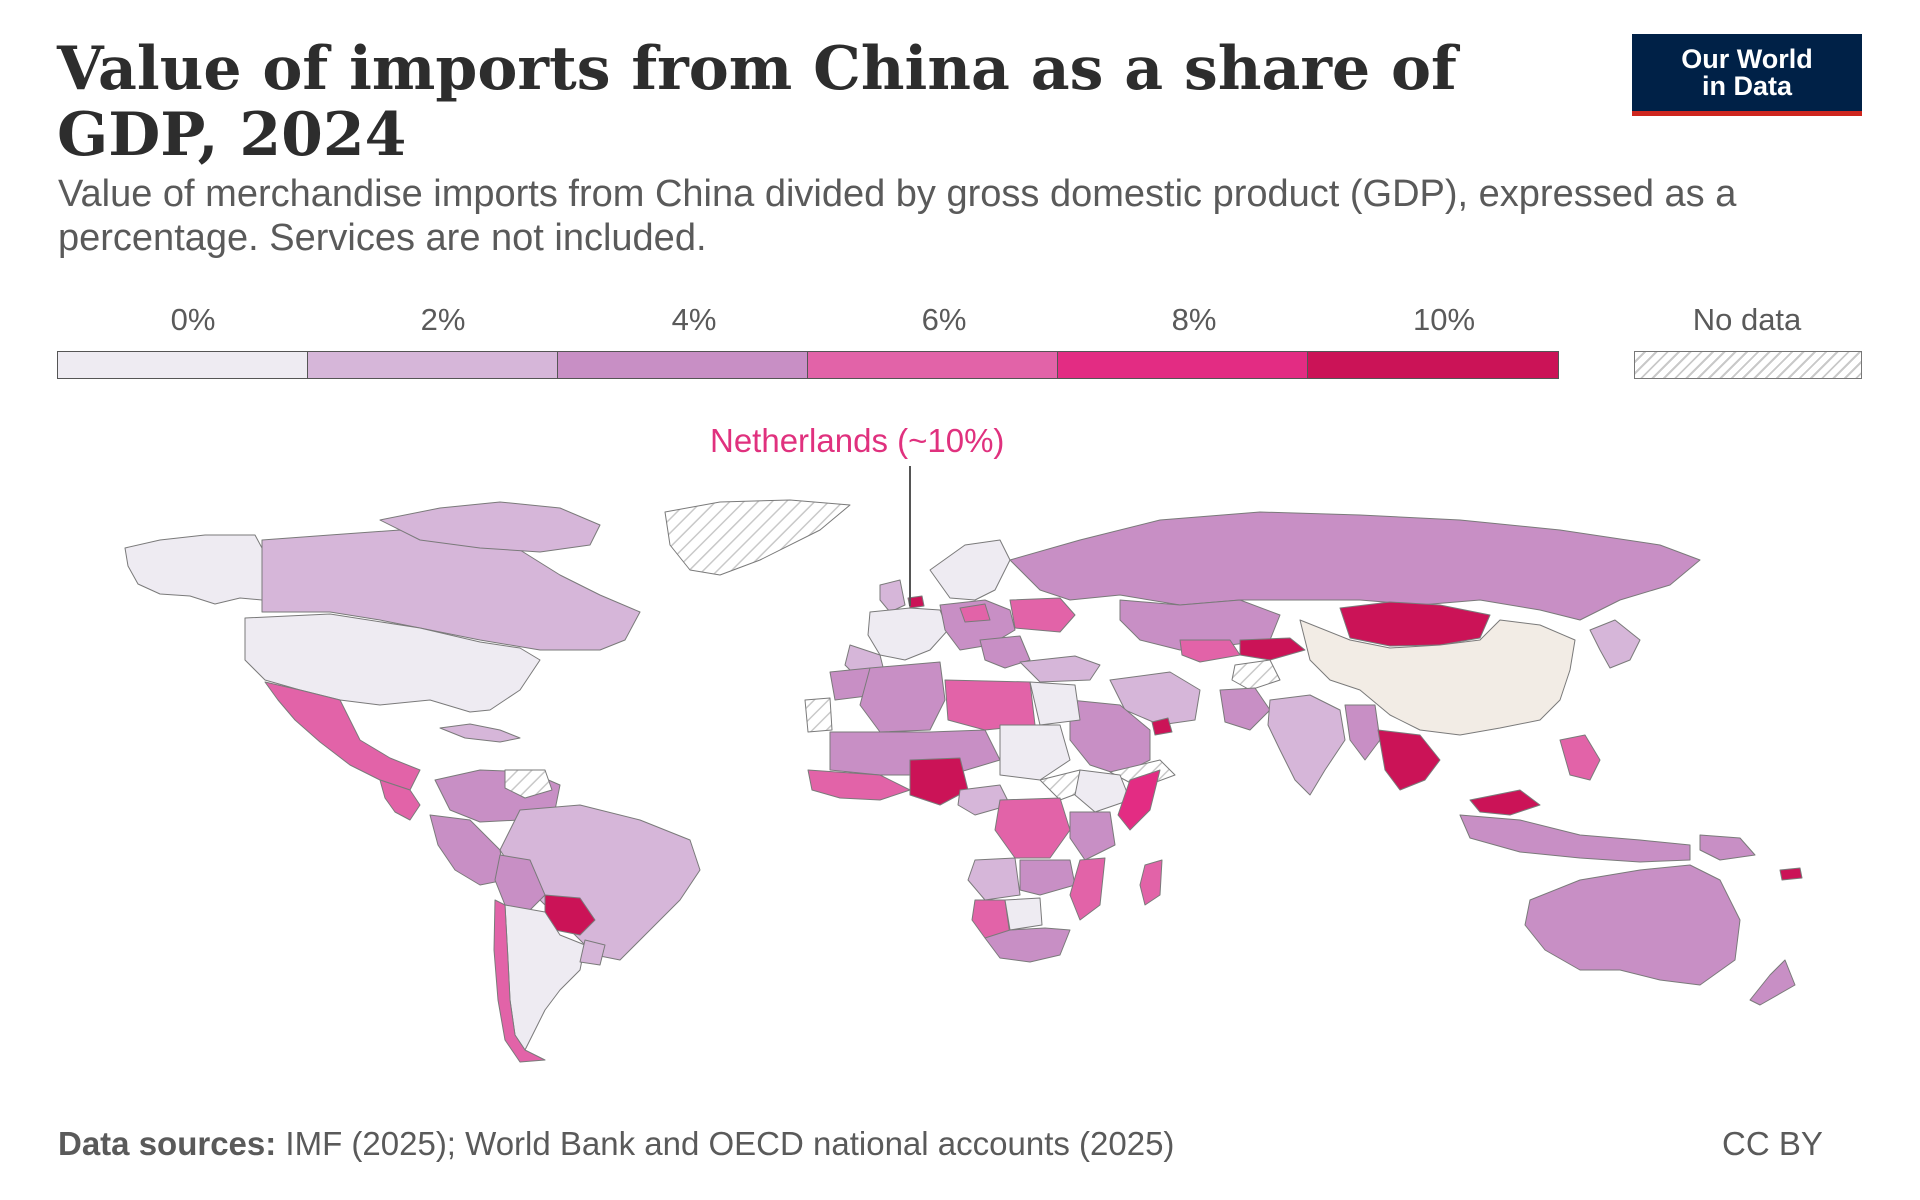 The width and height of the screenshot is (1920, 1200). Describe the element at coordinates (1035, 752) in the screenshot. I see `region-sudan` at that location.